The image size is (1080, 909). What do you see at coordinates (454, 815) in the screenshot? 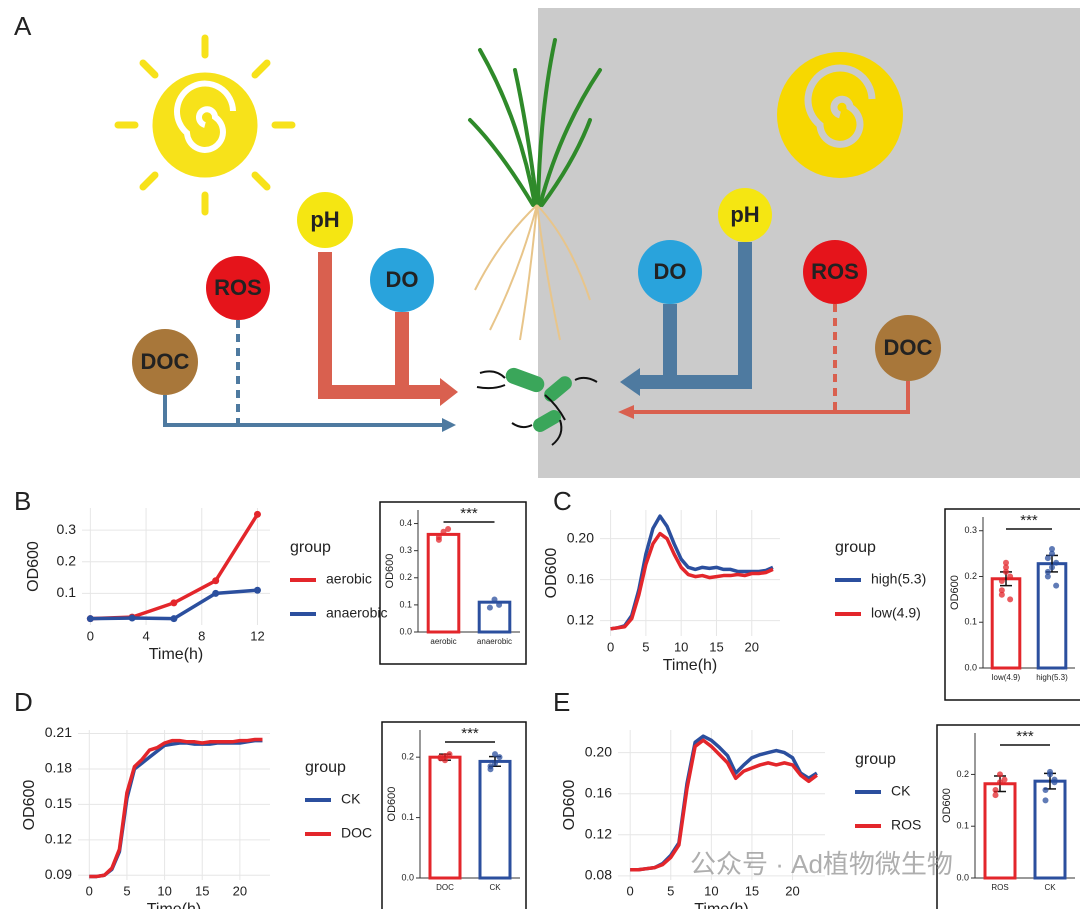
I see `panel-frame` at bounding box center [454, 815].